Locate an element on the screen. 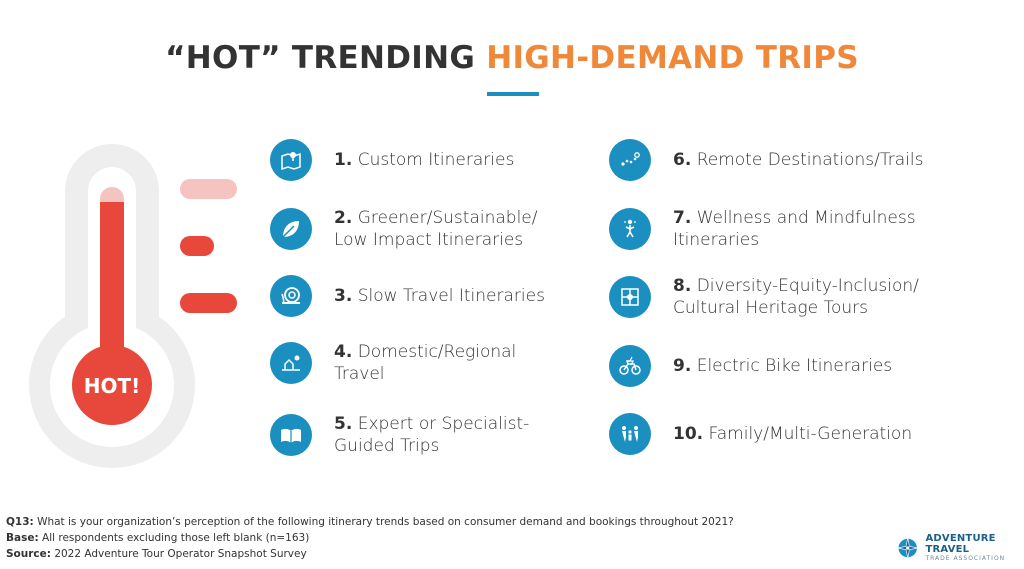 The image size is (1024, 569). mercury-bulb is located at coordinates (112, 385).